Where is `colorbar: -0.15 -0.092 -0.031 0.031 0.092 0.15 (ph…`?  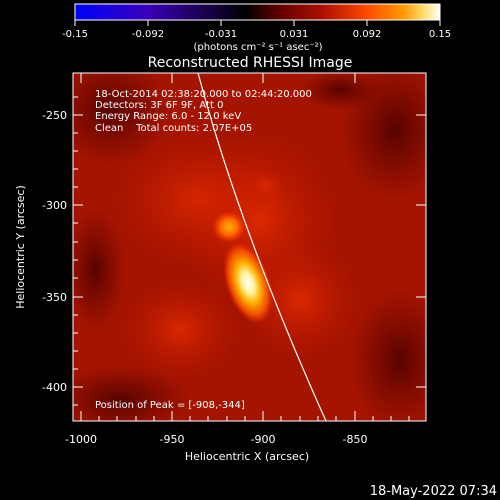
colorbar: -0.15 -0.092 -0.031 0.031 0.092 0.15 (ph… is located at coordinates (256, 28).